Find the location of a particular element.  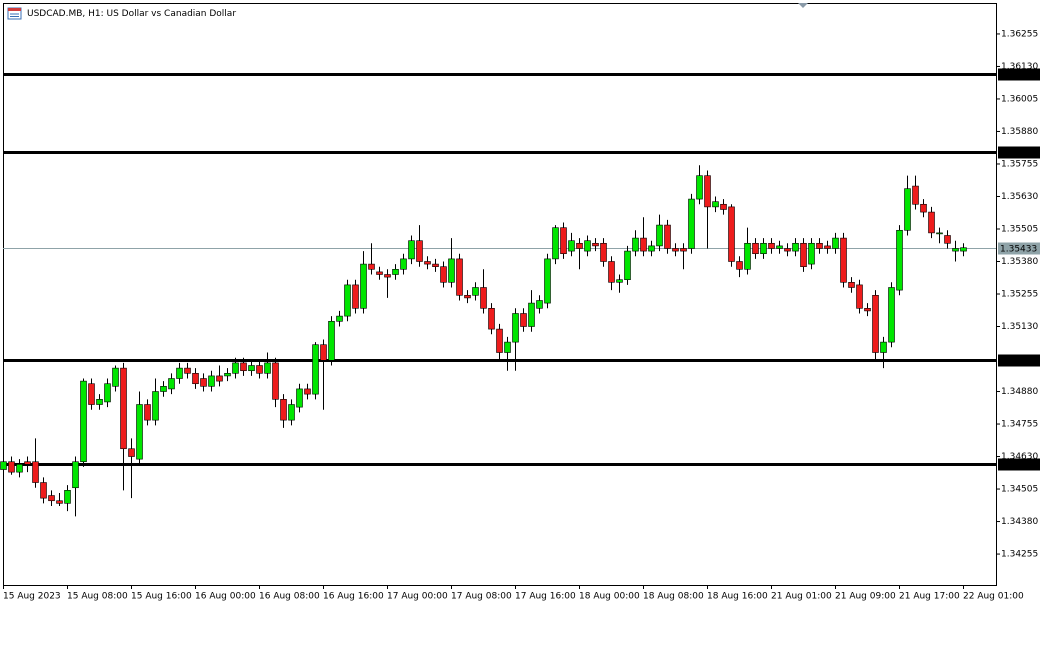

x-tick-label: 15 Aug 16:00 is located at coordinates (161, 597).